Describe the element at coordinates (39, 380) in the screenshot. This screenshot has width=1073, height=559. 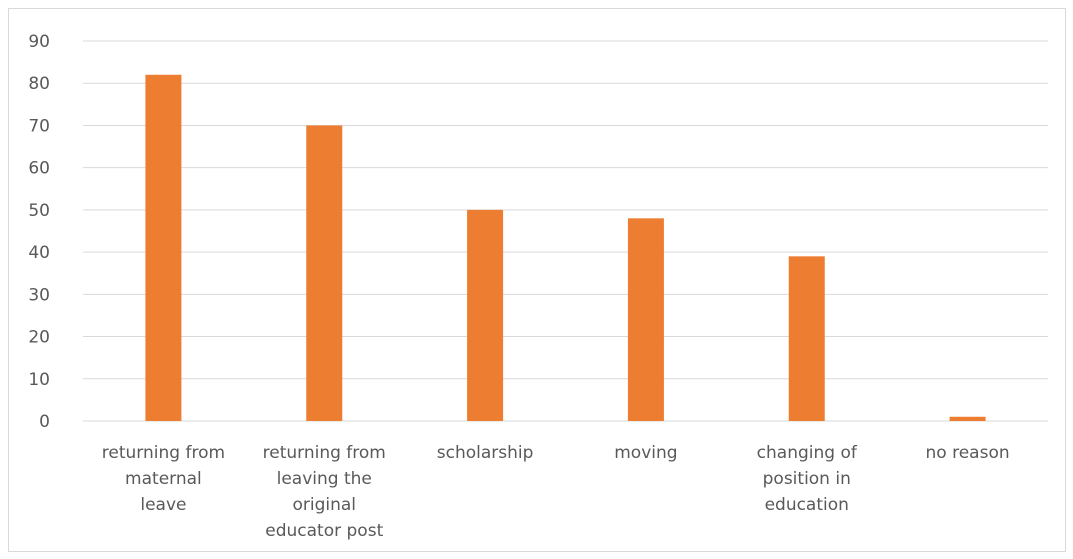
I see `y-tick-label: 10` at that location.